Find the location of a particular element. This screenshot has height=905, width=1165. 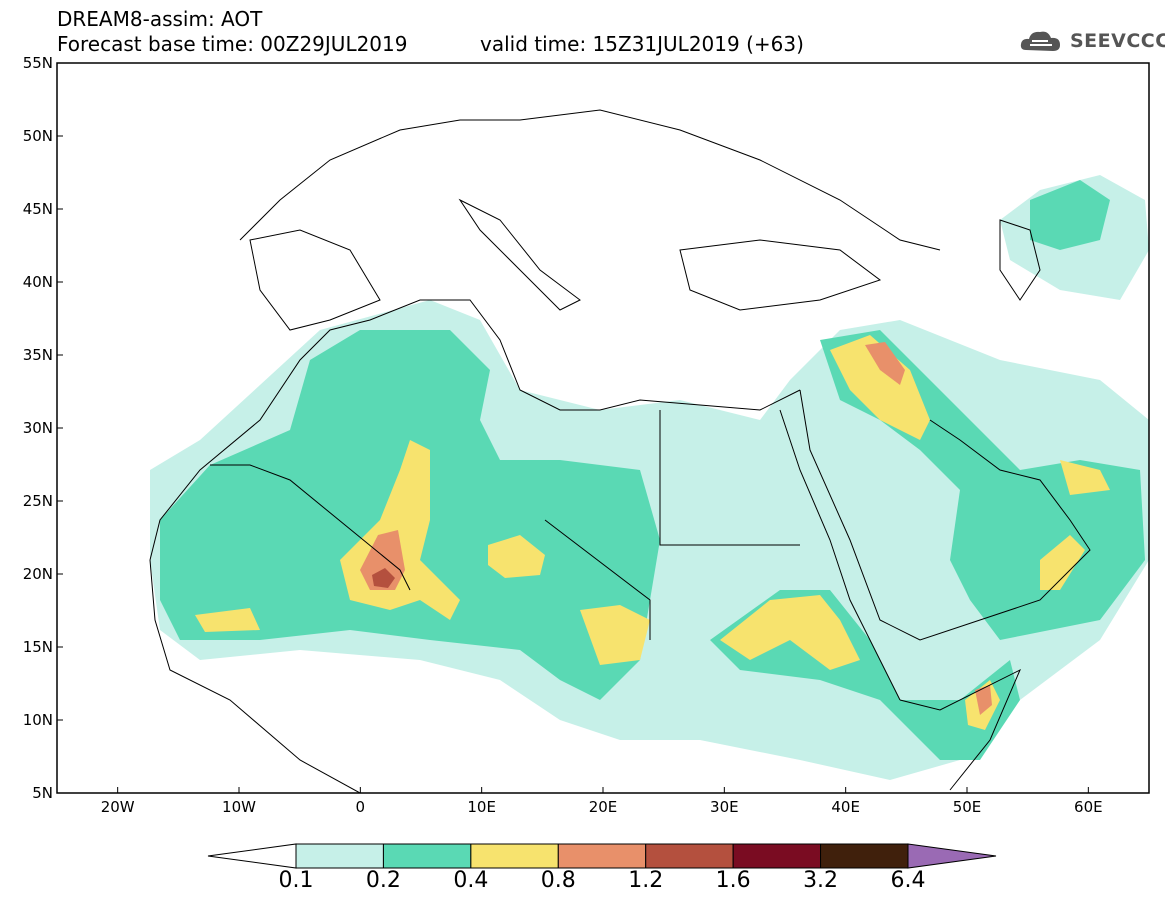

lon-label: 30E is located at coordinates (724, 807).